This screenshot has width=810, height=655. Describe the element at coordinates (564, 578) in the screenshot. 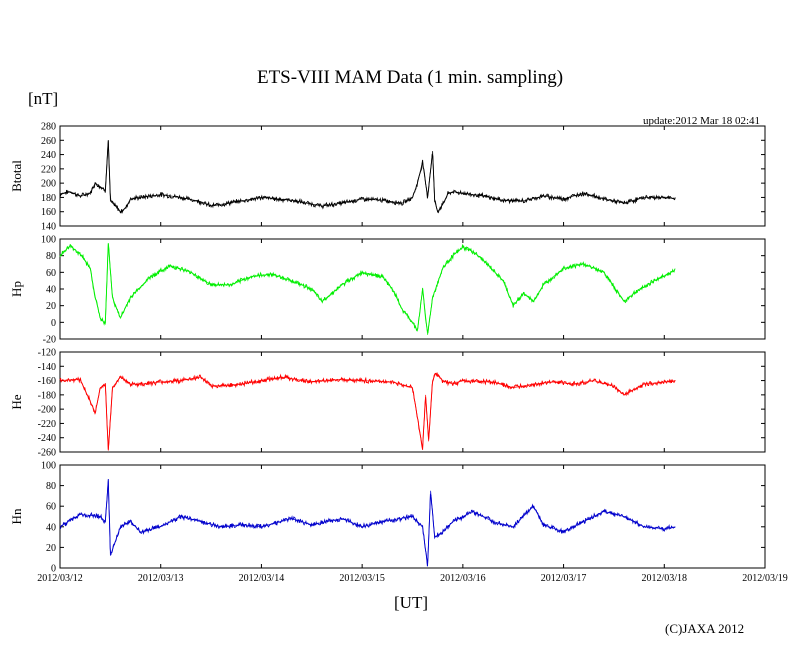

I see `x-tick-label: 2012/03/17` at that location.